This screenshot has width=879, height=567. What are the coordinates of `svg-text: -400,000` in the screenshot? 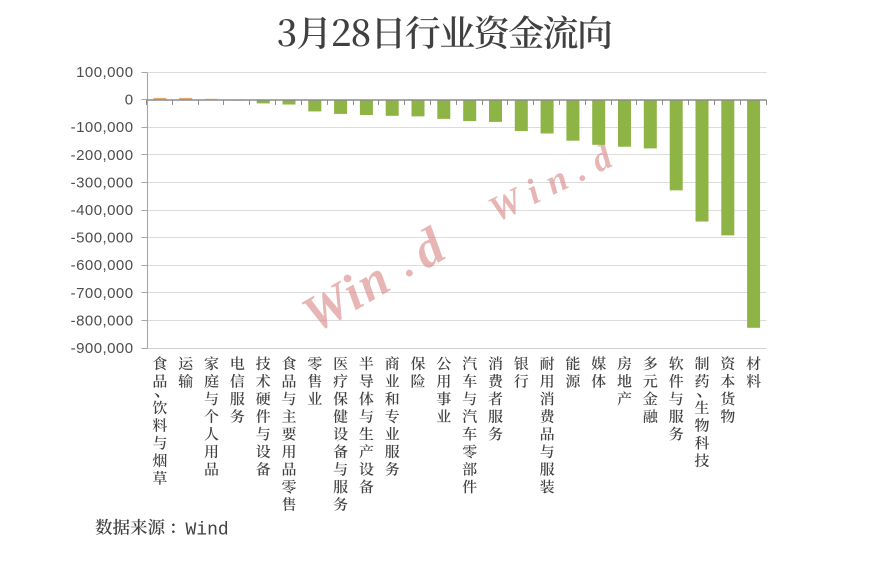 It's located at (102, 210).